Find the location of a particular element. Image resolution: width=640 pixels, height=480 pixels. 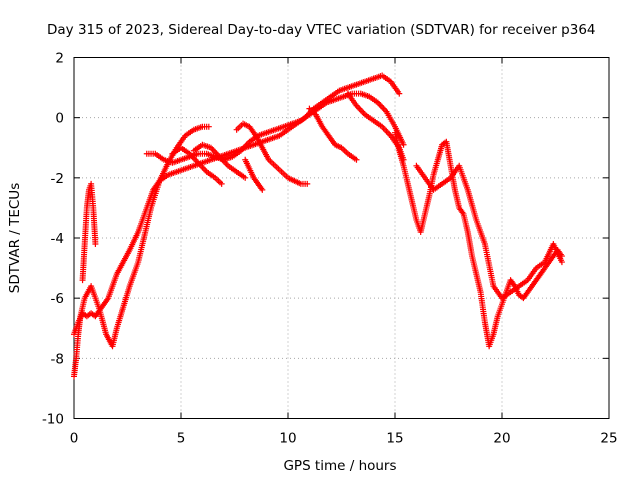

y-tick-label: -6 is located at coordinates (57, 299).